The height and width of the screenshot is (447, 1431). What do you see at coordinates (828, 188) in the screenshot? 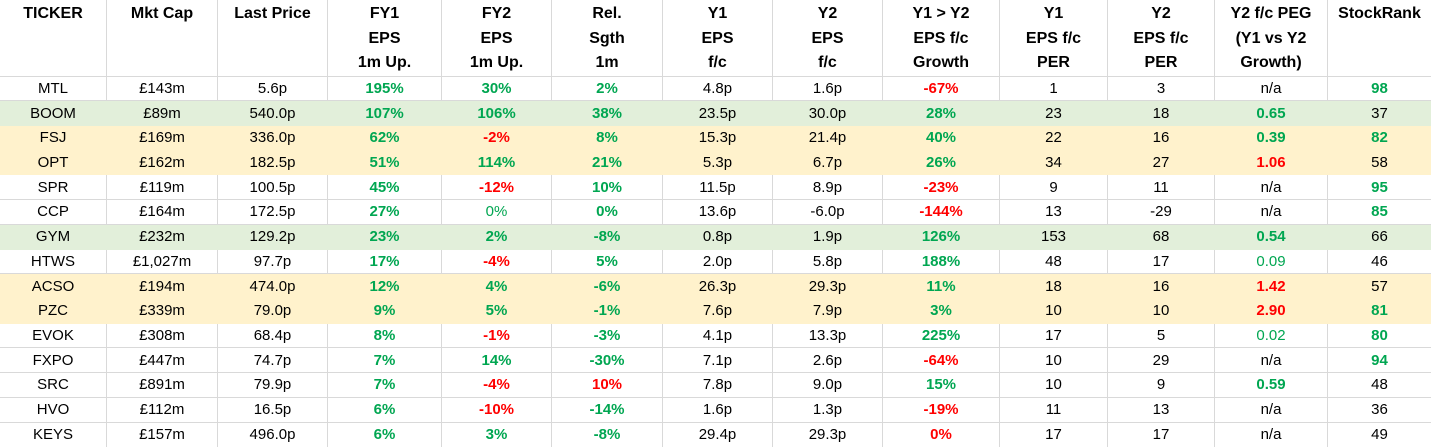
I see `cell-y2-eps-fc: 8.9p` at bounding box center [828, 188].